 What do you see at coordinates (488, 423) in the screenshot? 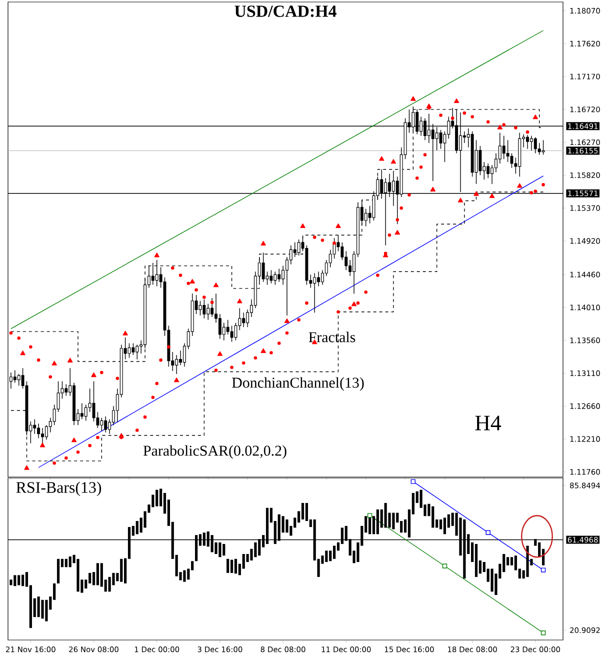
I see `annotation: H4` at bounding box center [488, 423].